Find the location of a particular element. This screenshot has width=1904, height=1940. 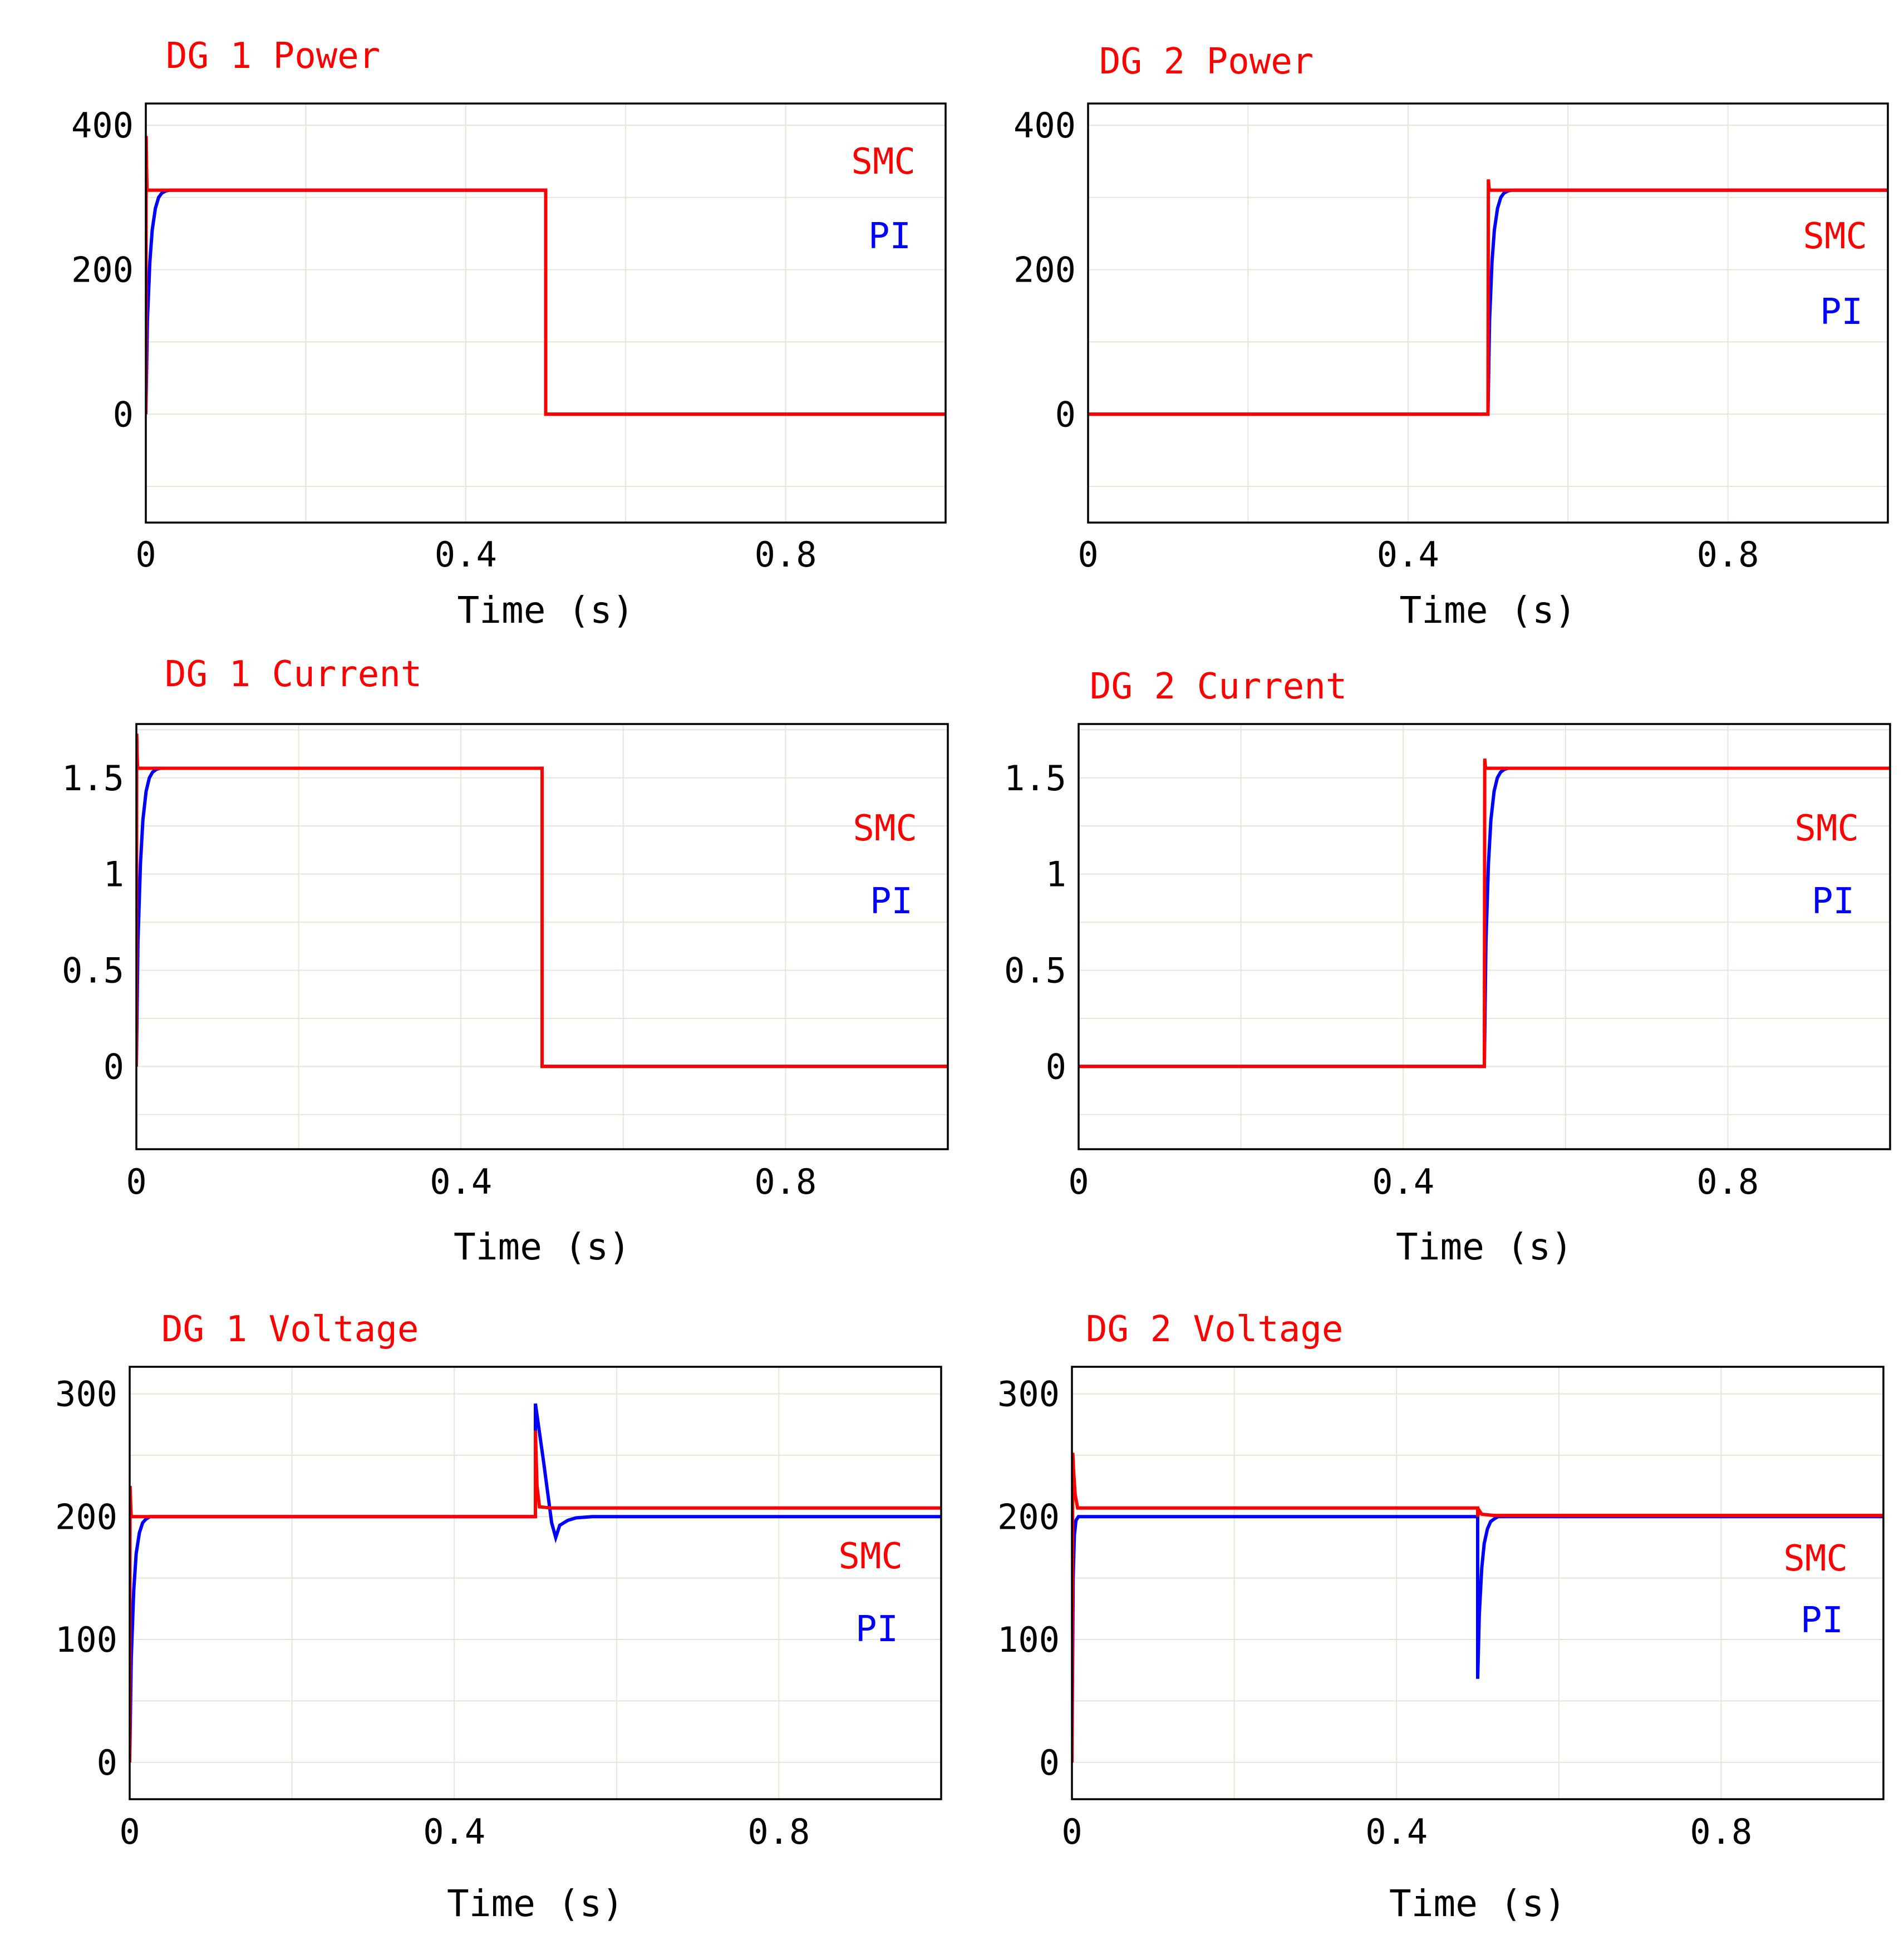

chart-dg1-current: DG 1 Current 0 0.5 1 1.5 0 0.4 0.8 Time (s) SMC PI is located at coordinates (505, 961).